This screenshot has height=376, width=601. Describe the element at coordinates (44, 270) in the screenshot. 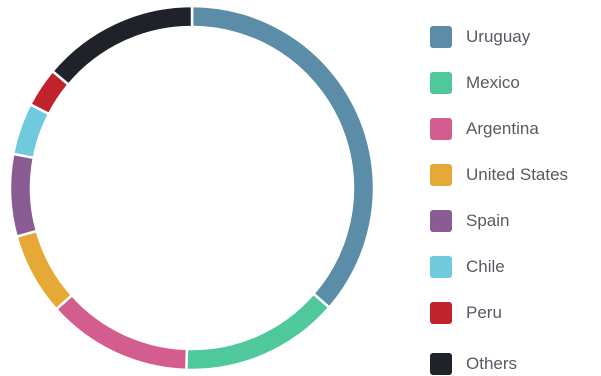

I see `donut-slice-united-states` at that location.